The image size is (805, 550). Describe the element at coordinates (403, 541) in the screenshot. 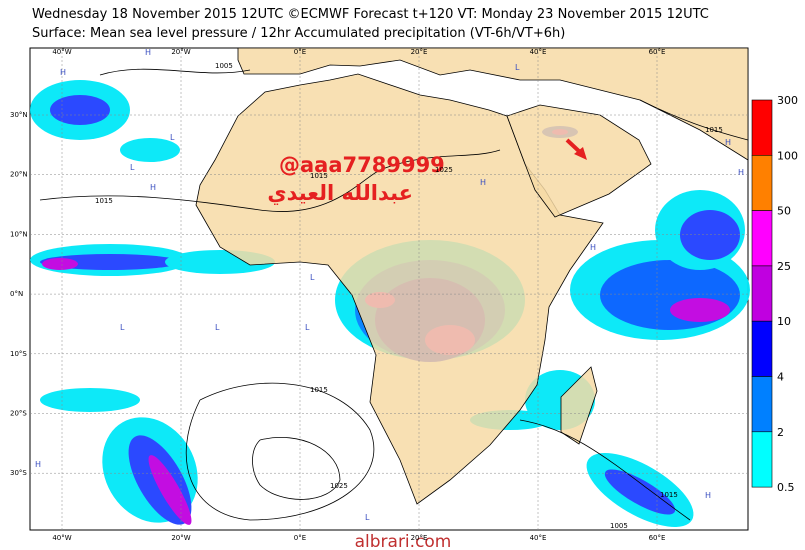

I see `watermark-site: albrari.com` at that location.